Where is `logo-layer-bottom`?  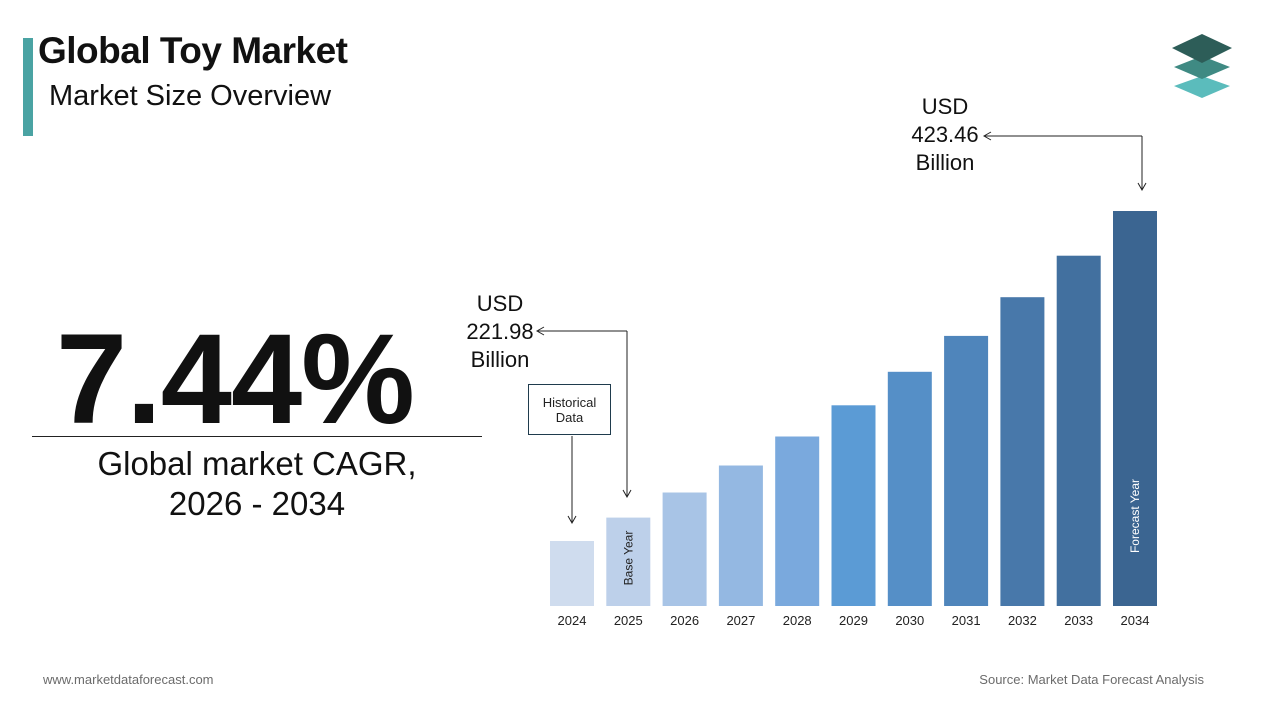
logo-layer-bottom is located at coordinates (1202, 87).